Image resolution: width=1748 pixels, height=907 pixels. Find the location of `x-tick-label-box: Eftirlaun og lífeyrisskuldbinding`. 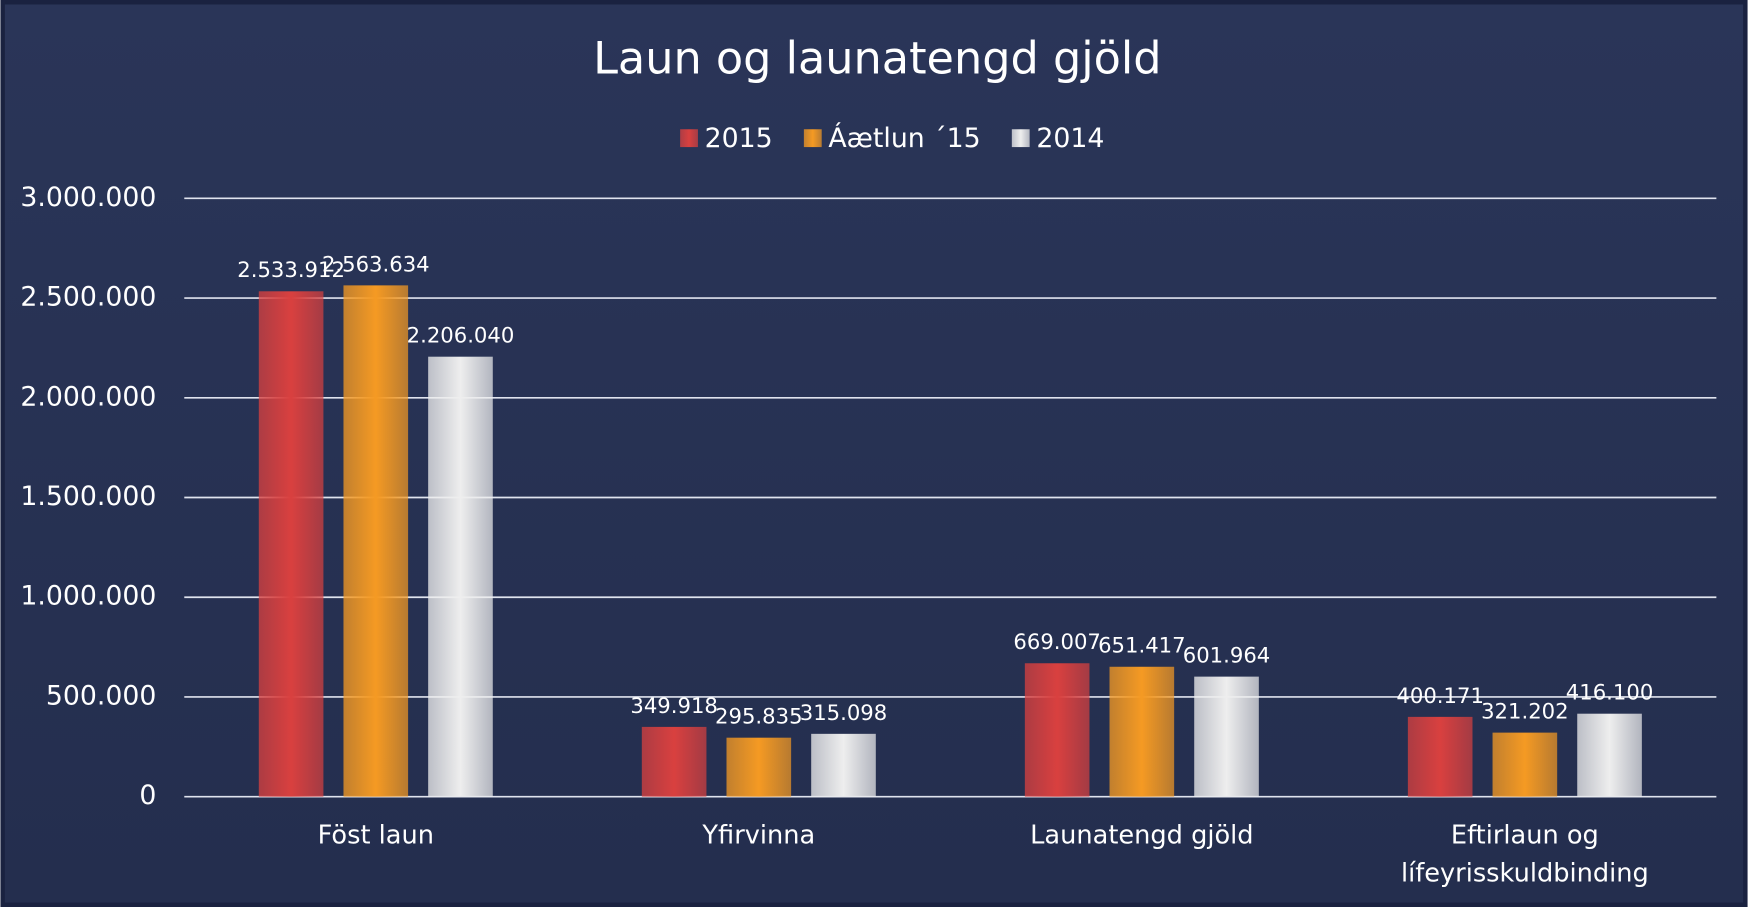

x-tick-label-box: Eftirlaun og lífeyrisskuldbinding is located at coordinates (1524, 855).